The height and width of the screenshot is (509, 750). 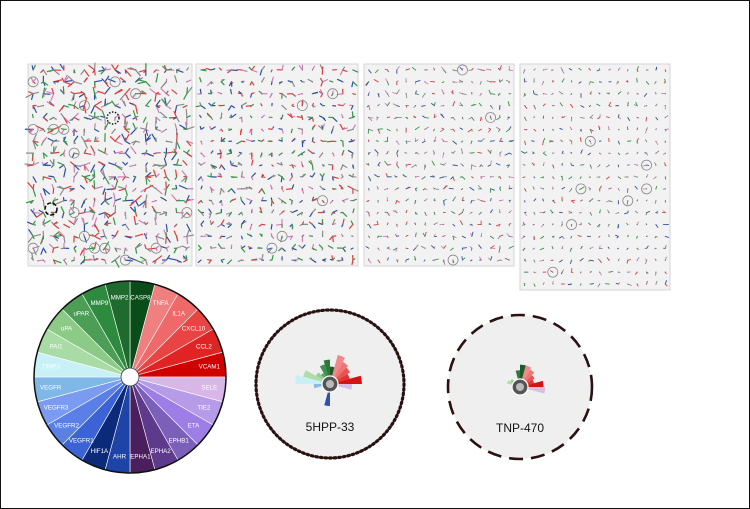 What do you see at coordinates (312, 379) in the screenshot?
I see `petal-timp3` at bounding box center [312, 379].